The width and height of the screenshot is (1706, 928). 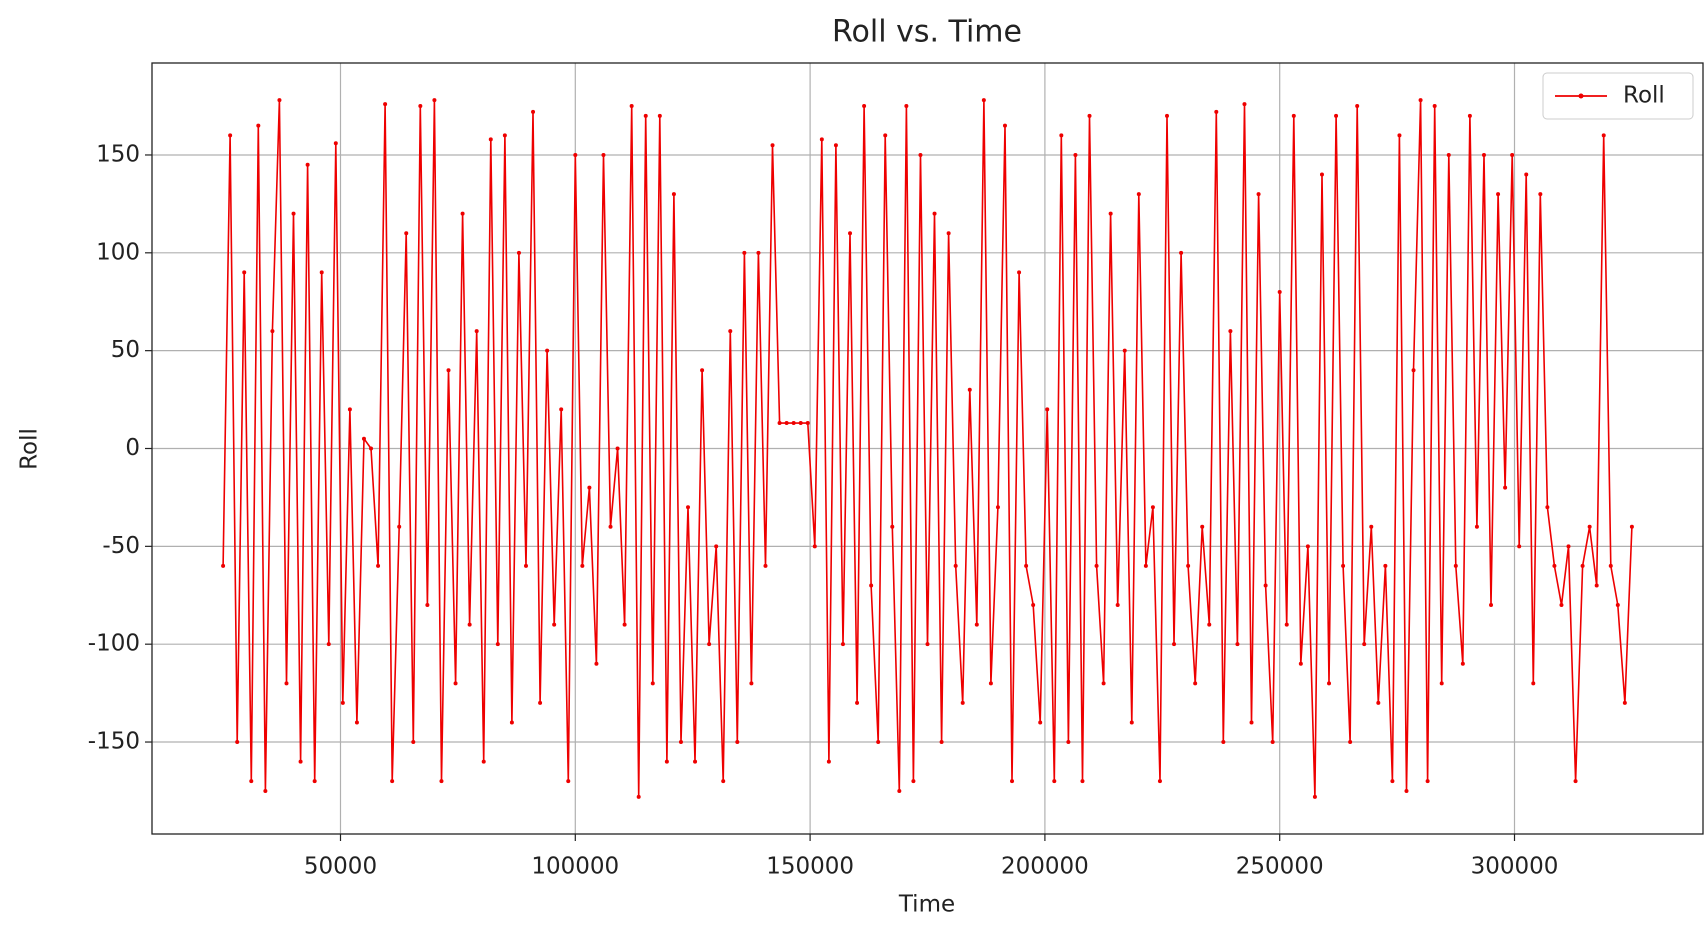 I want to click on y-tick-label: -150, so click(x=114, y=742).